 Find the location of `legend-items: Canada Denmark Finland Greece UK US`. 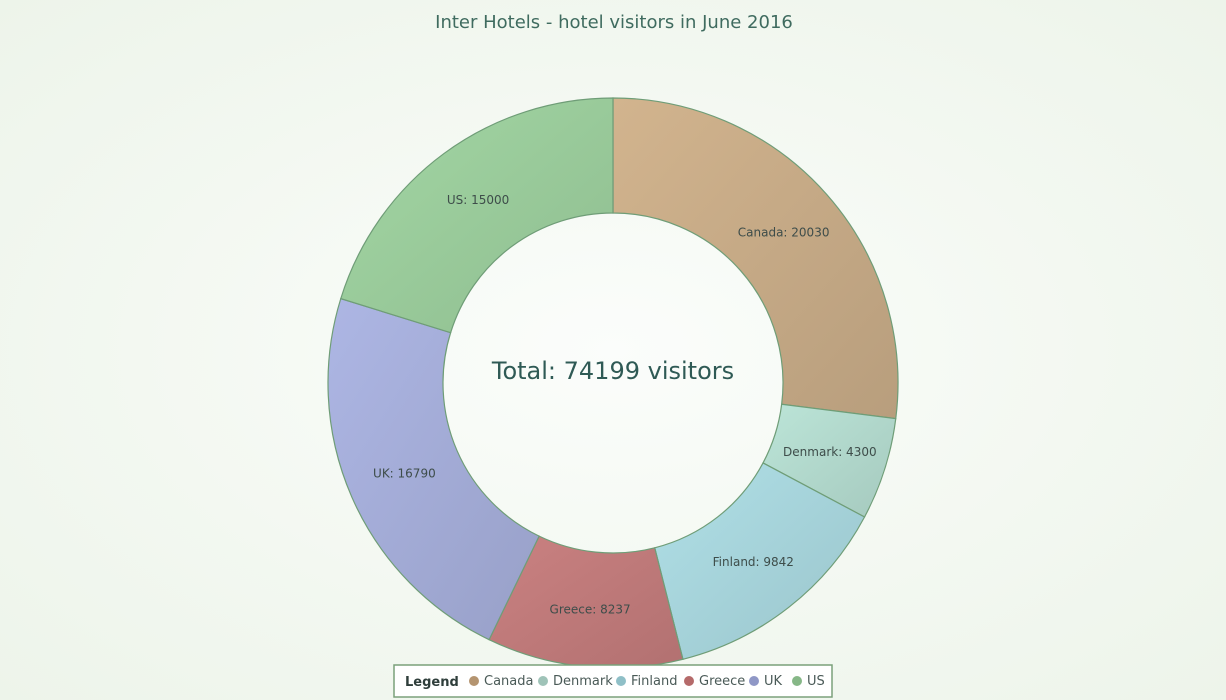

legend-items: Canada Denmark Finland Greece UK US is located at coordinates (647, 681).